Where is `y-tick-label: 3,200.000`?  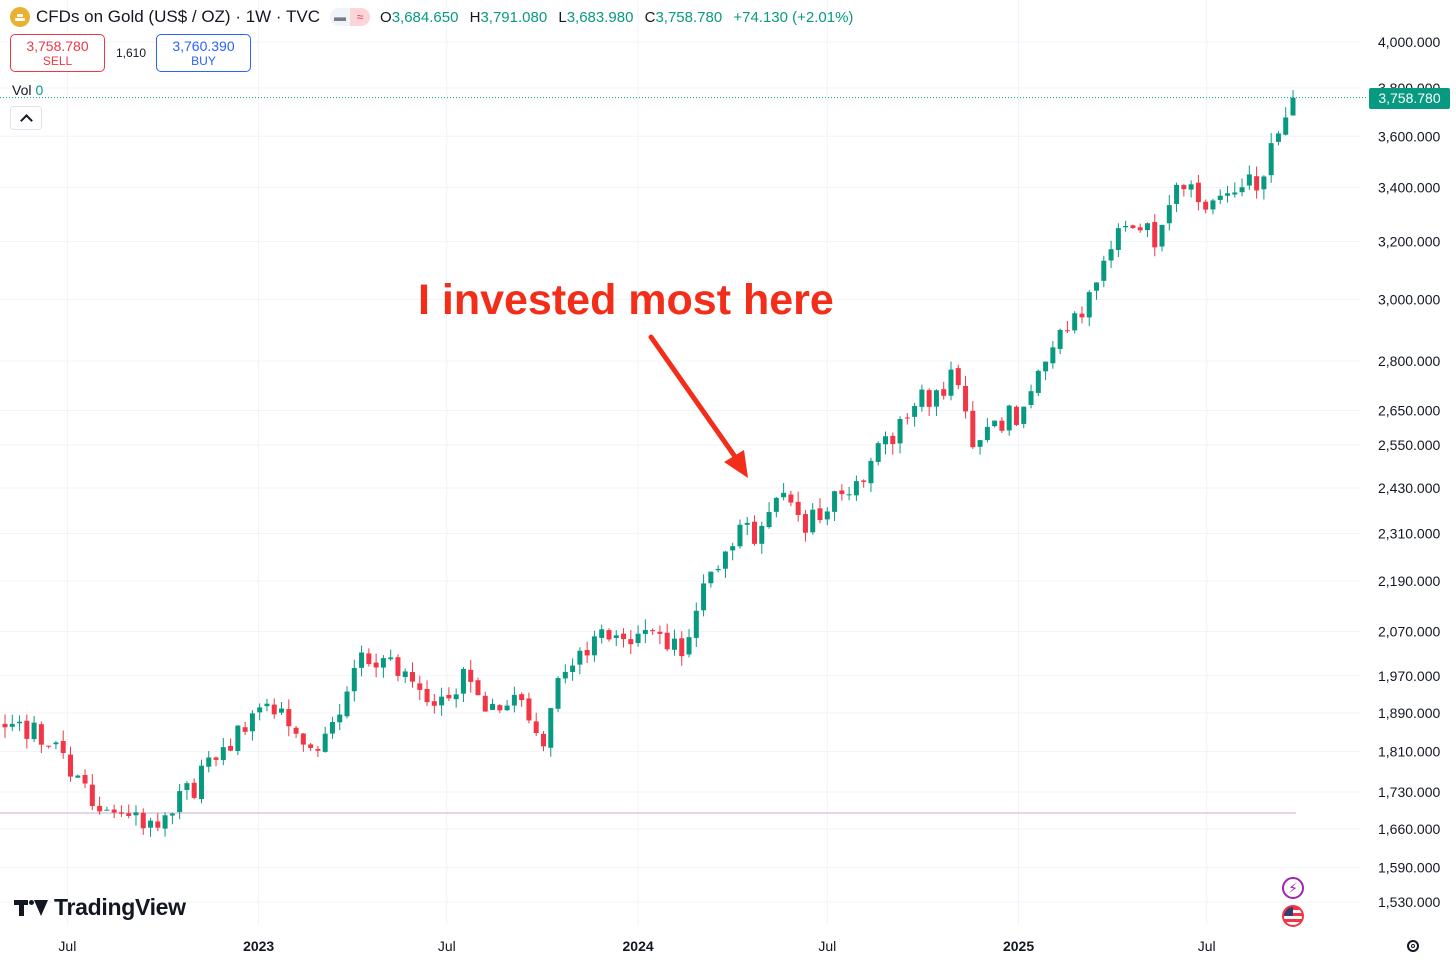
y-tick-label: 3,200.000 is located at coordinates (1409, 242).